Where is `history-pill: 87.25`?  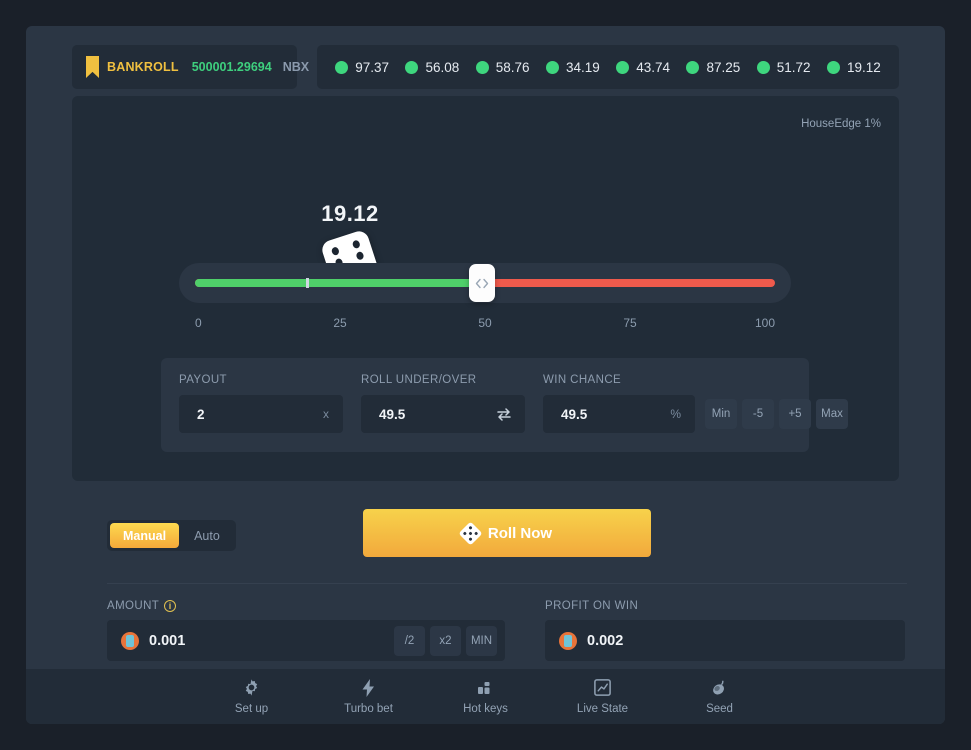 history-pill: 87.25 is located at coordinates (713, 67).